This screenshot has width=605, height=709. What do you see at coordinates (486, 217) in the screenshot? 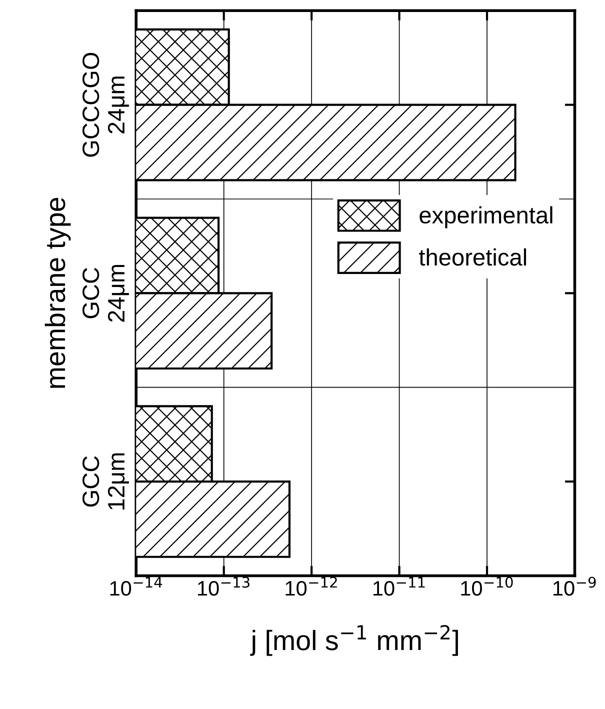
I see `legend-label: experimental` at bounding box center [486, 217].